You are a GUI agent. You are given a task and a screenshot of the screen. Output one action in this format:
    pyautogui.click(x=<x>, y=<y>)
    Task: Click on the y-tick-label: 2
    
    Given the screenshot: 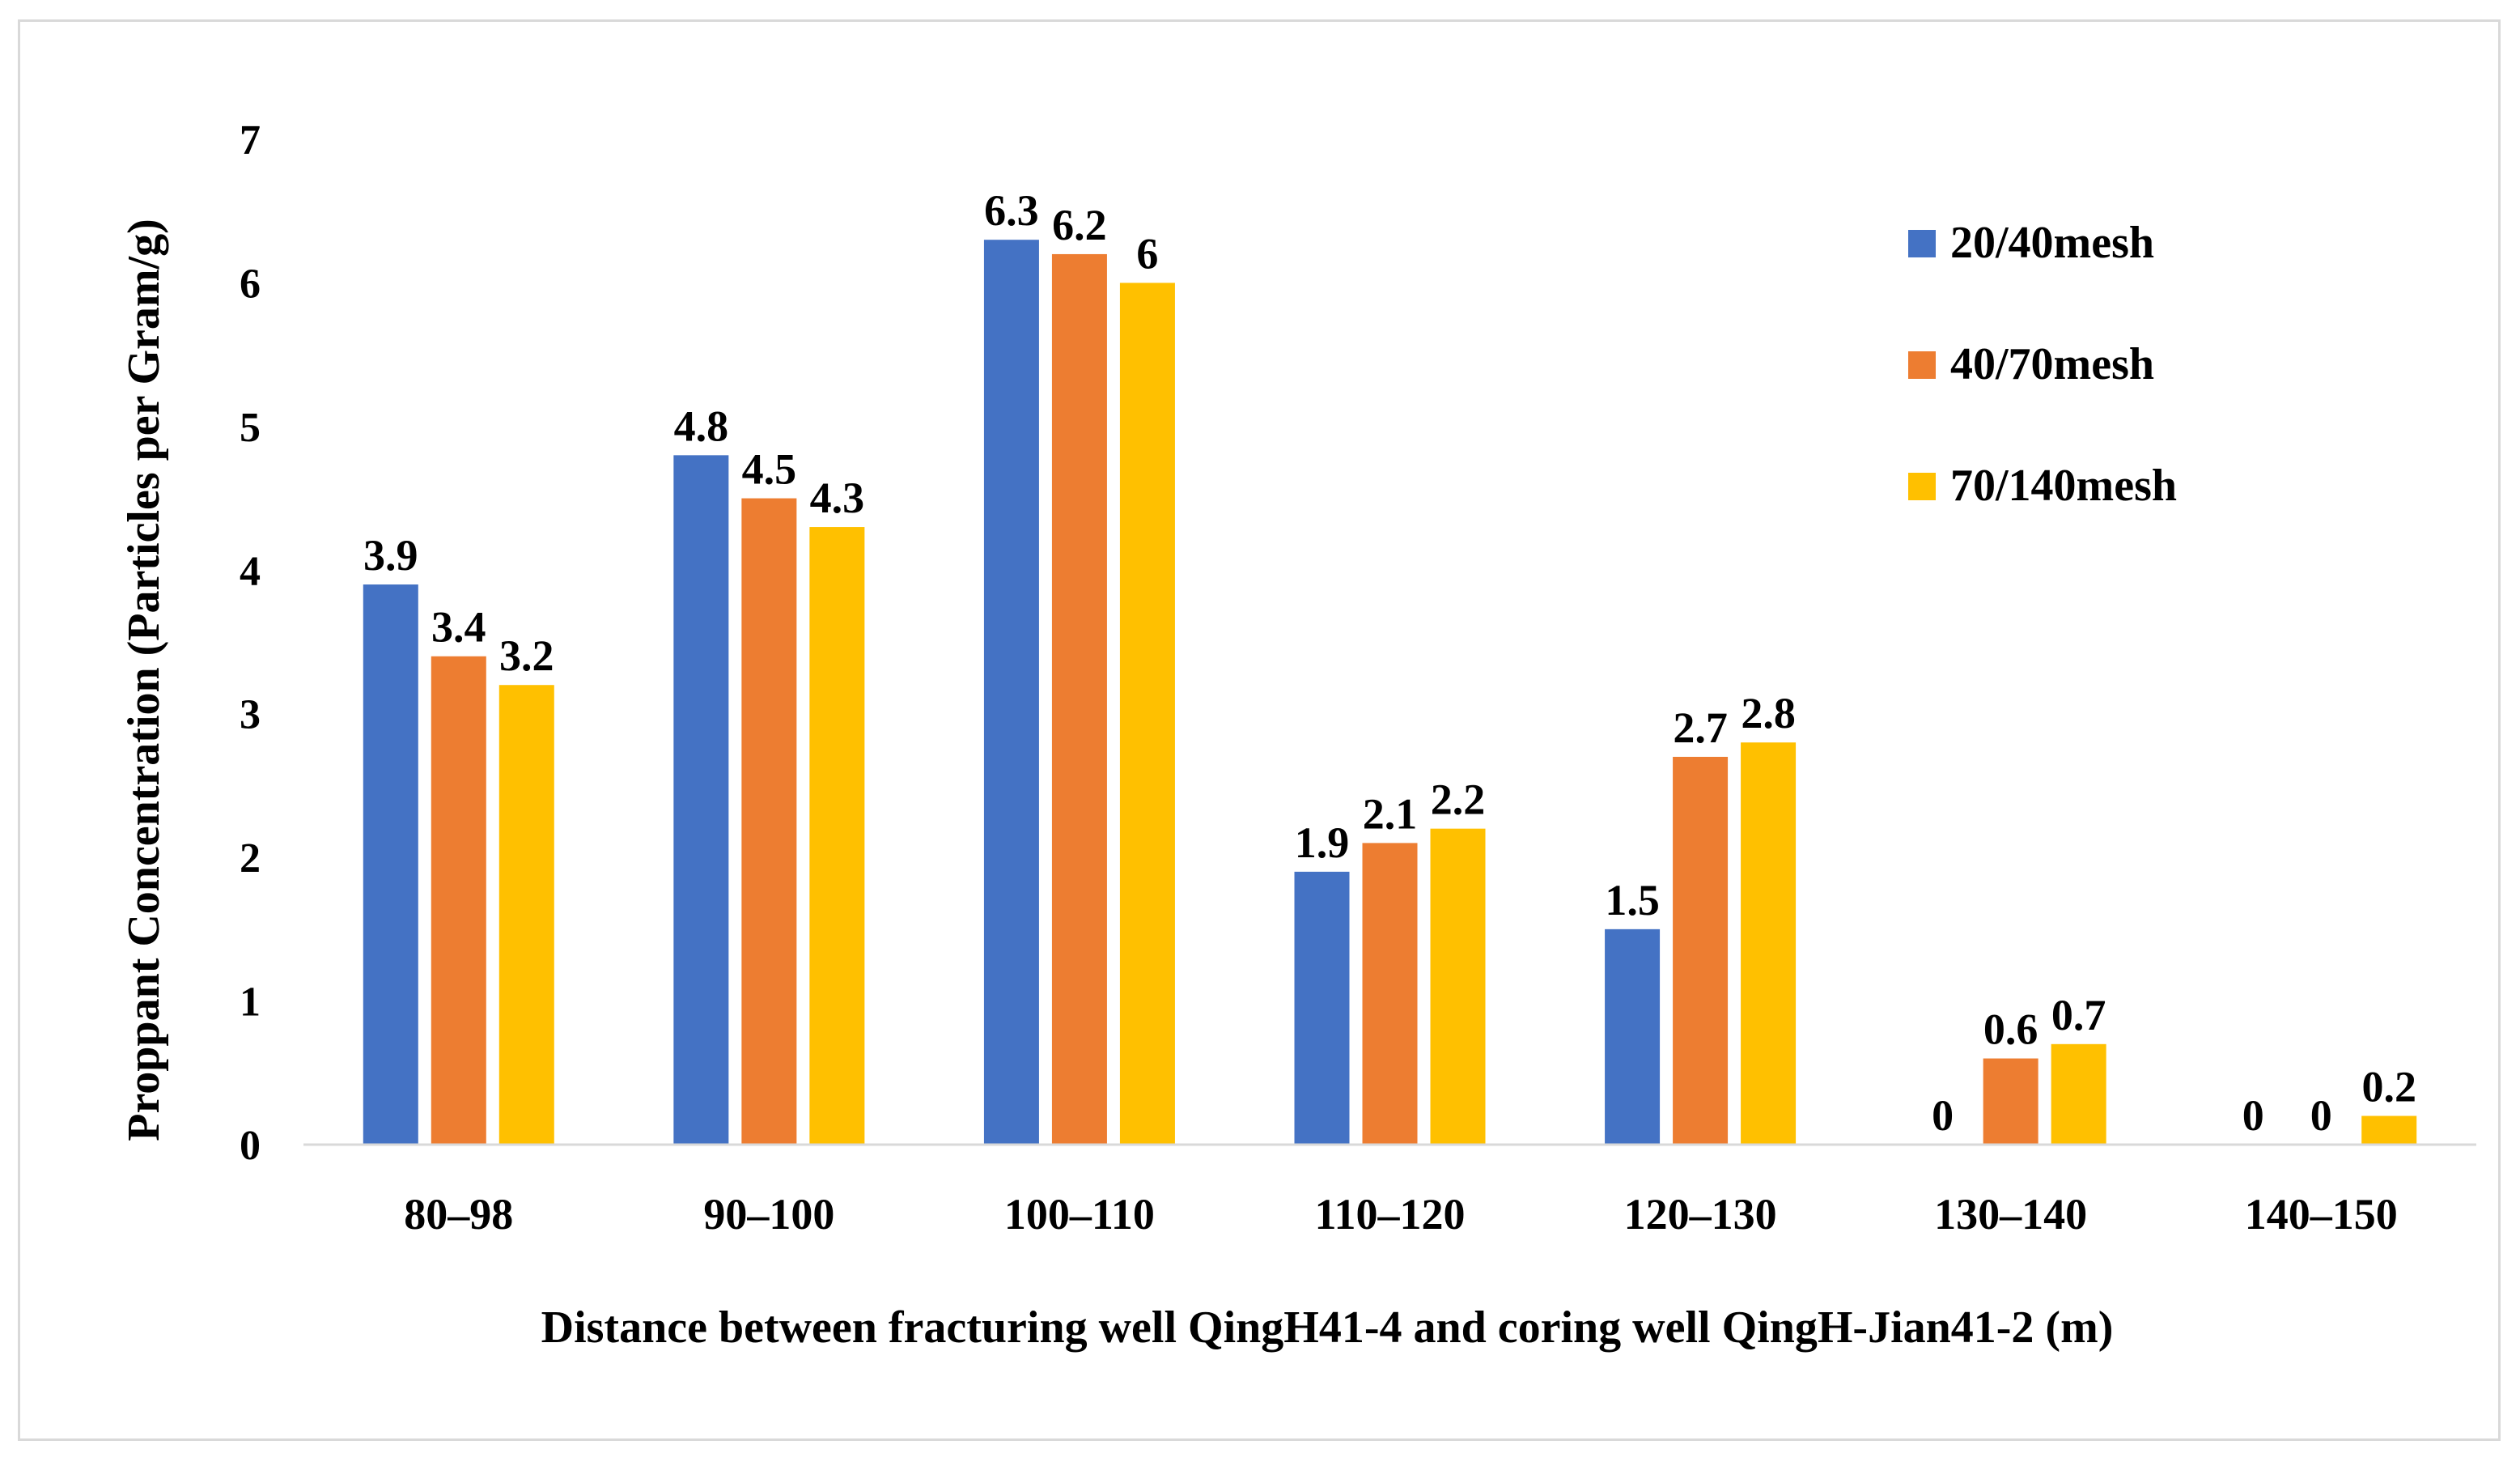 What is the action you would take?
    pyautogui.click(x=251, y=858)
    